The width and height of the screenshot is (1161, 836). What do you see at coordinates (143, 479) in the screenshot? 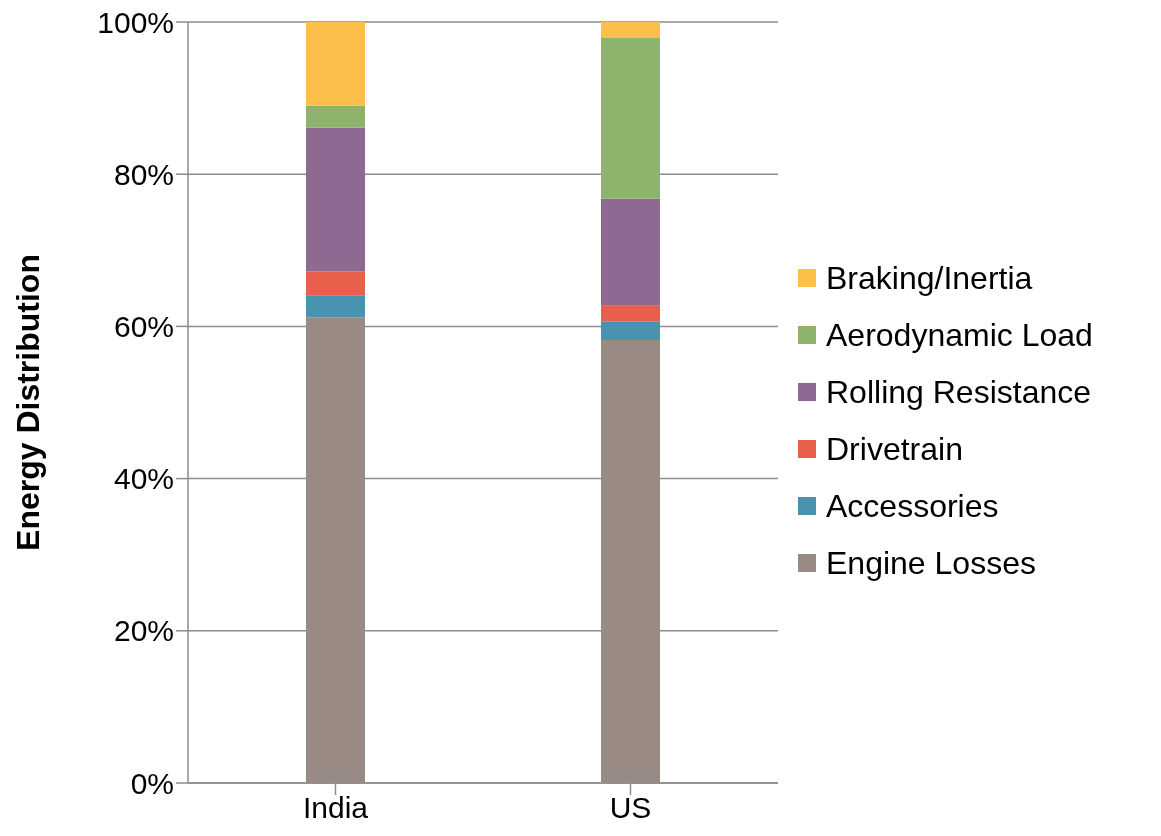
I see `y-tick-label: 40%` at bounding box center [143, 479].